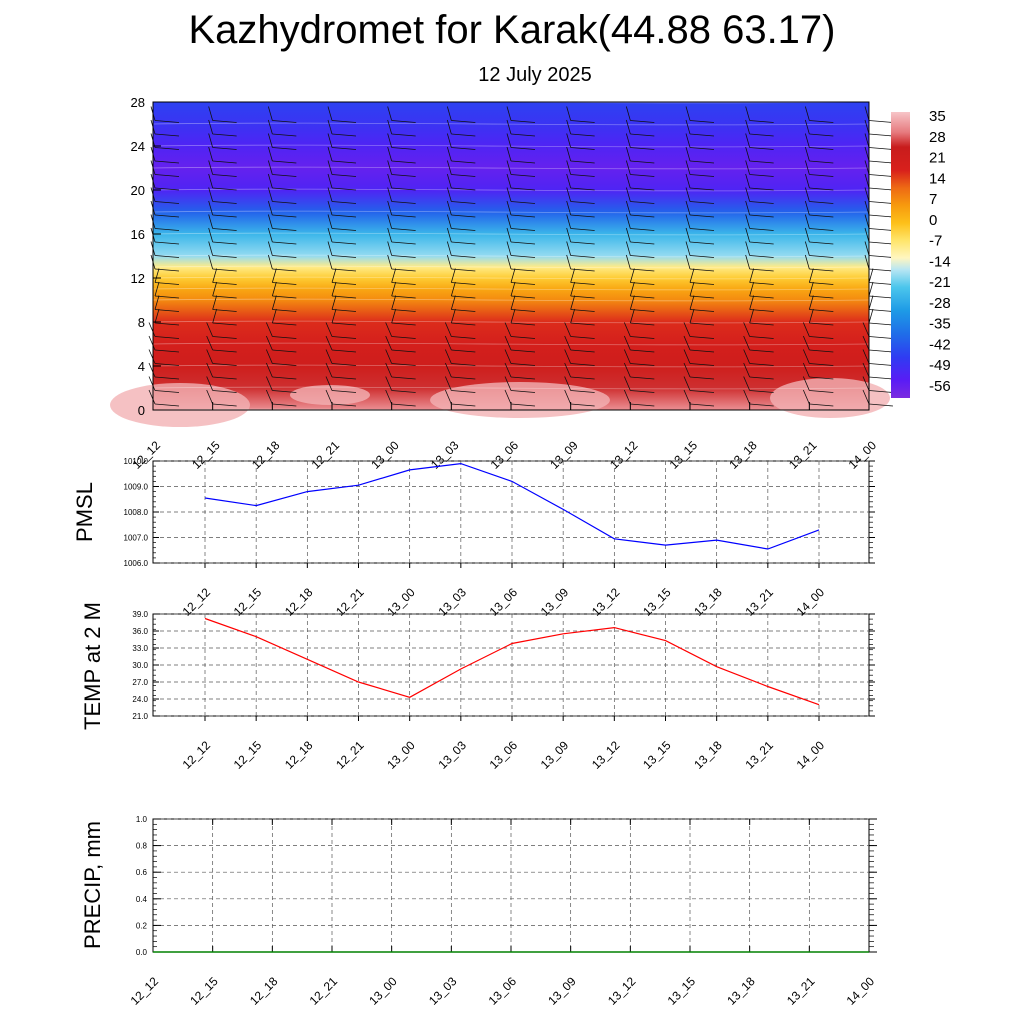 The image size is (1024, 1024). Describe the element at coordinates (266, 455) in the screenshot. I see `x-tick-label: 12_18` at that location.